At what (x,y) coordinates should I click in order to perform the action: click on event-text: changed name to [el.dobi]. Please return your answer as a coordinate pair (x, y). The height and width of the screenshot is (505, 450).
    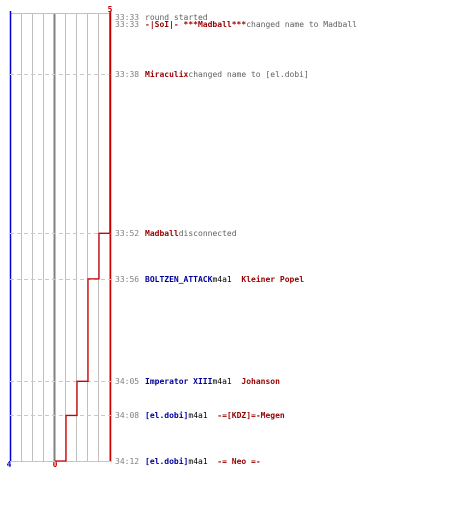
    Looking at the image, I should click on (248, 74).